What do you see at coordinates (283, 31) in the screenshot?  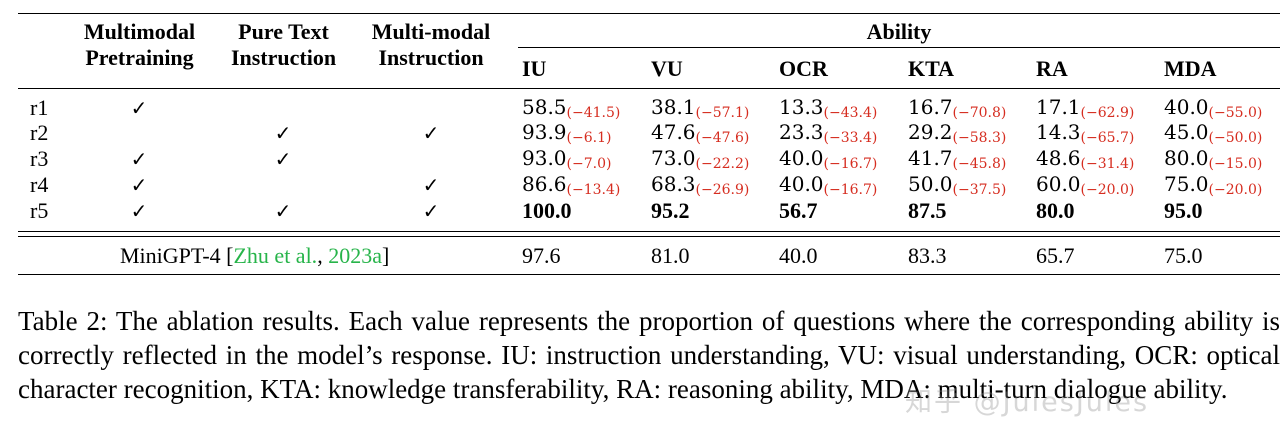 I see `header-line: Pure Text` at bounding box center [283, 31].